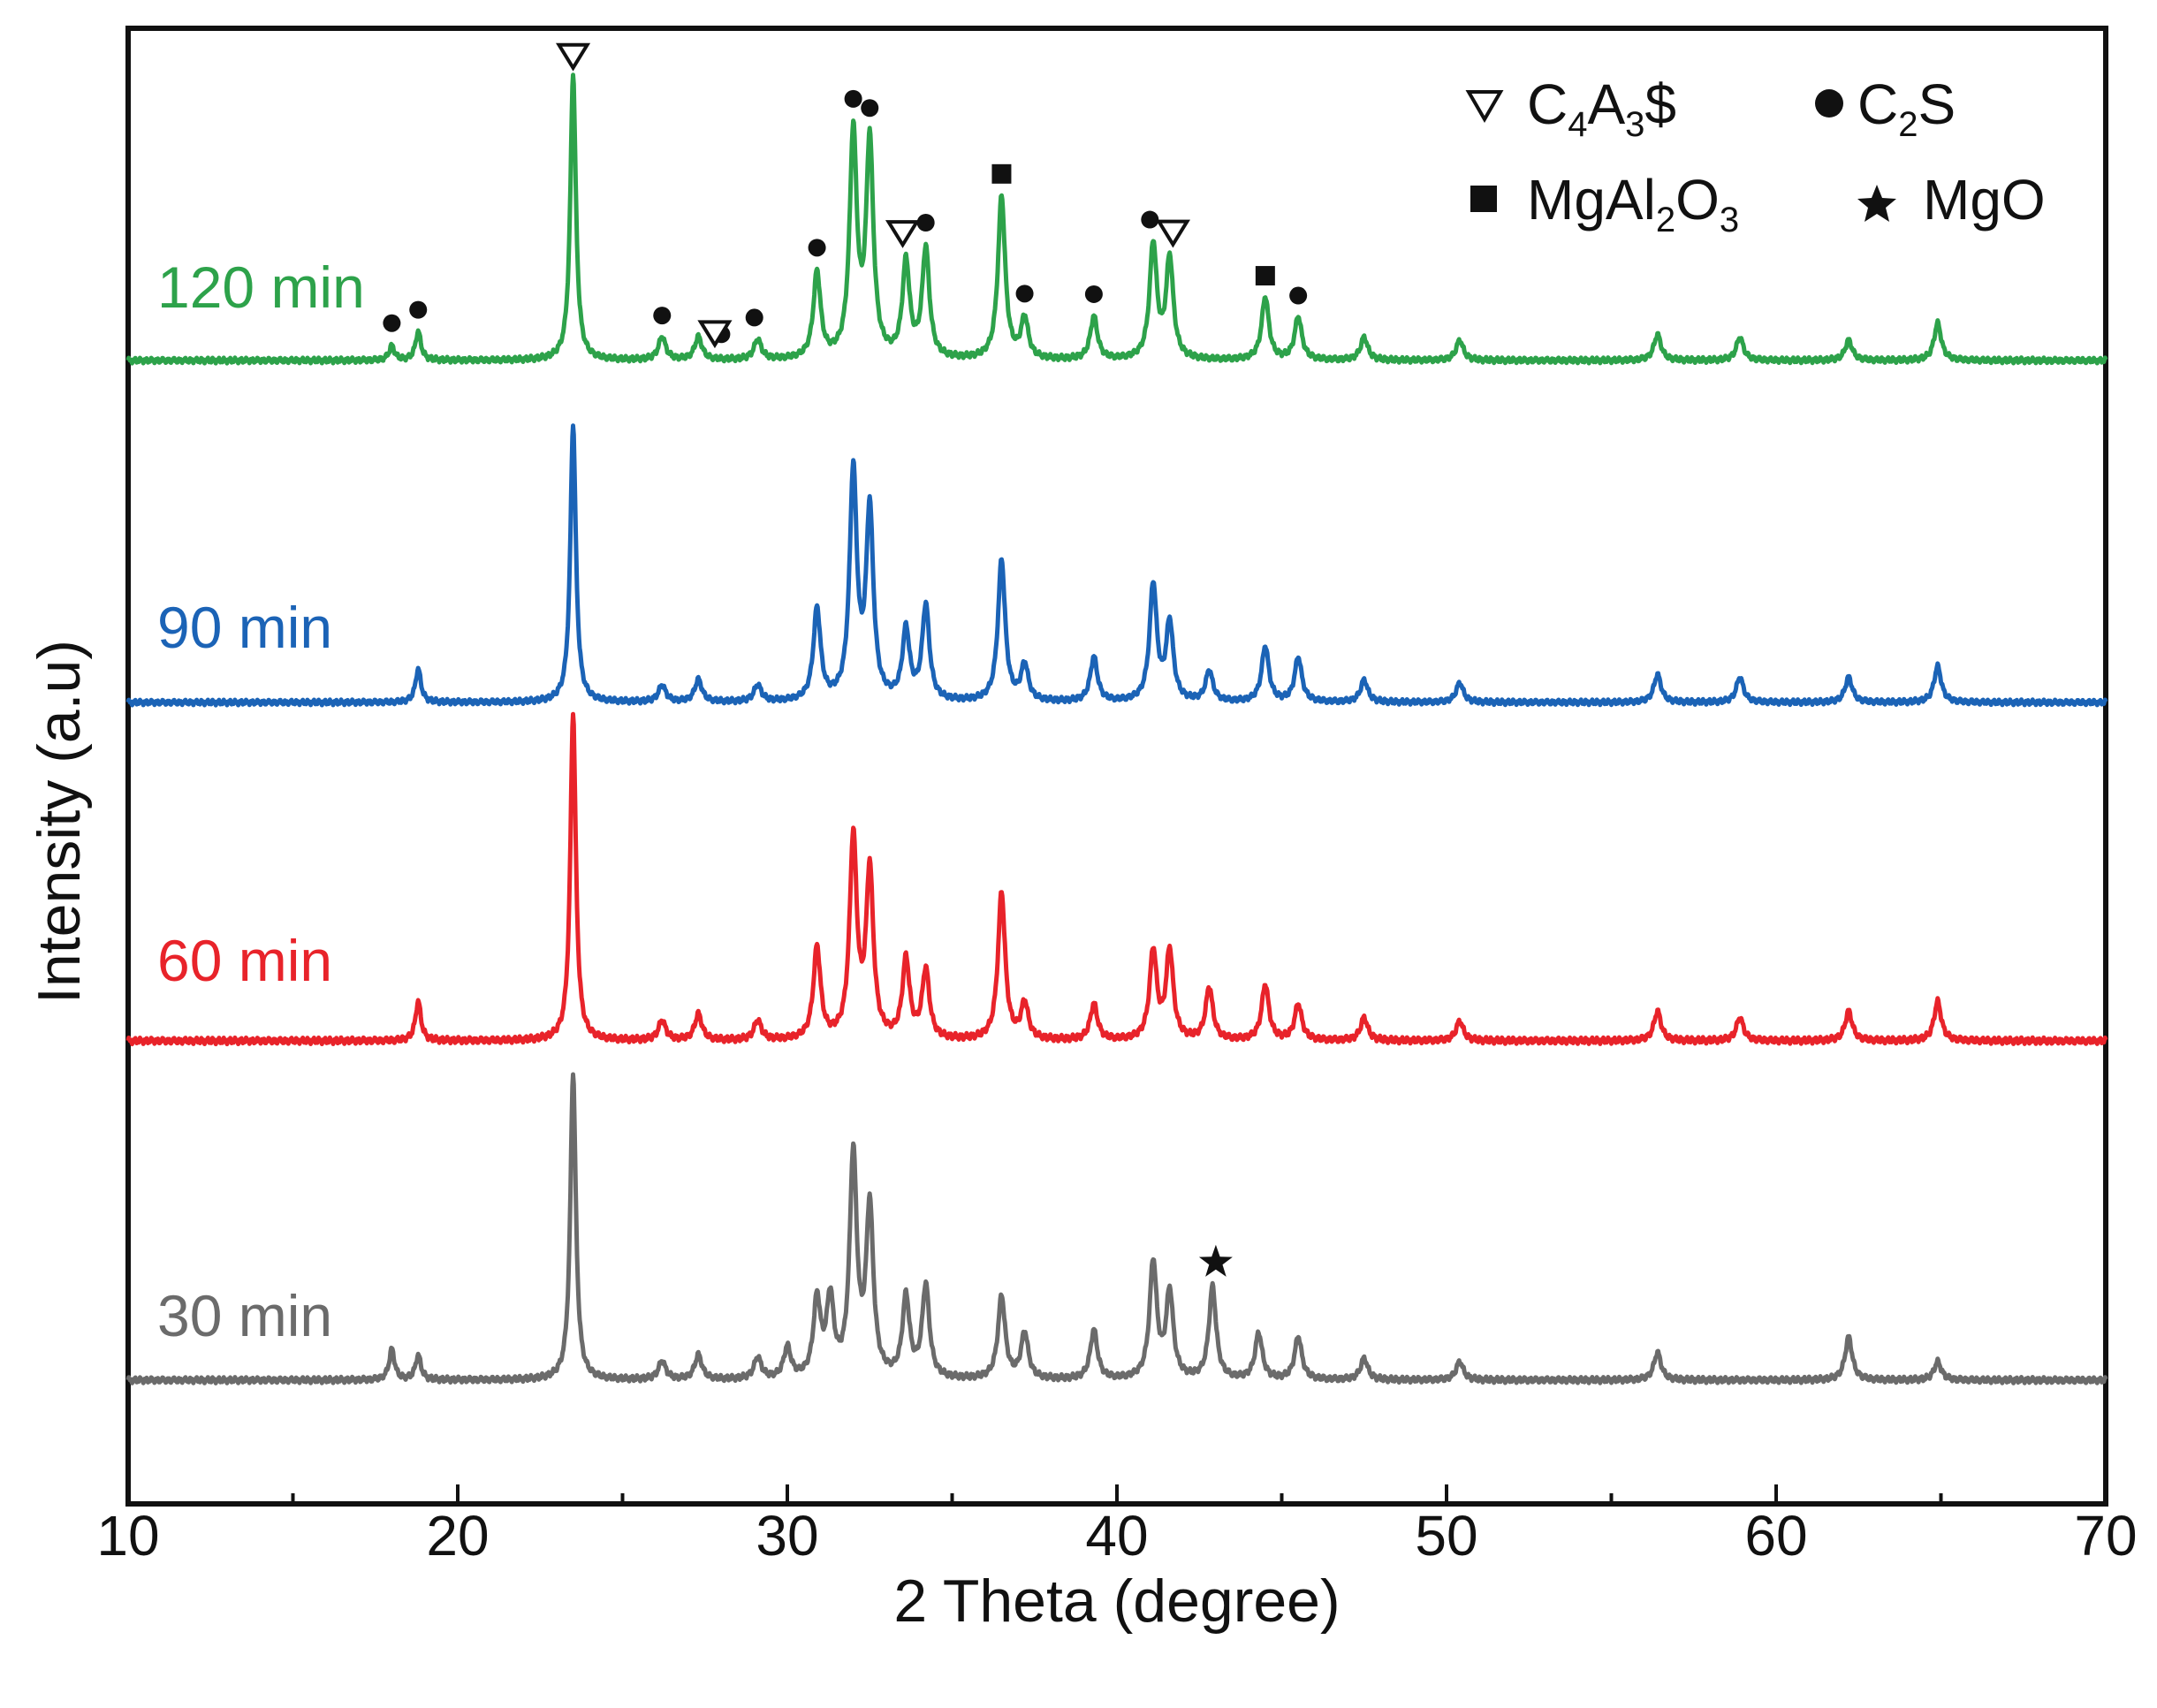 This screenshot has height=1708, width=2157. Describe the element at coordinates (1876, 203) in the screenshot. I see `legend-star-icon` at that location.